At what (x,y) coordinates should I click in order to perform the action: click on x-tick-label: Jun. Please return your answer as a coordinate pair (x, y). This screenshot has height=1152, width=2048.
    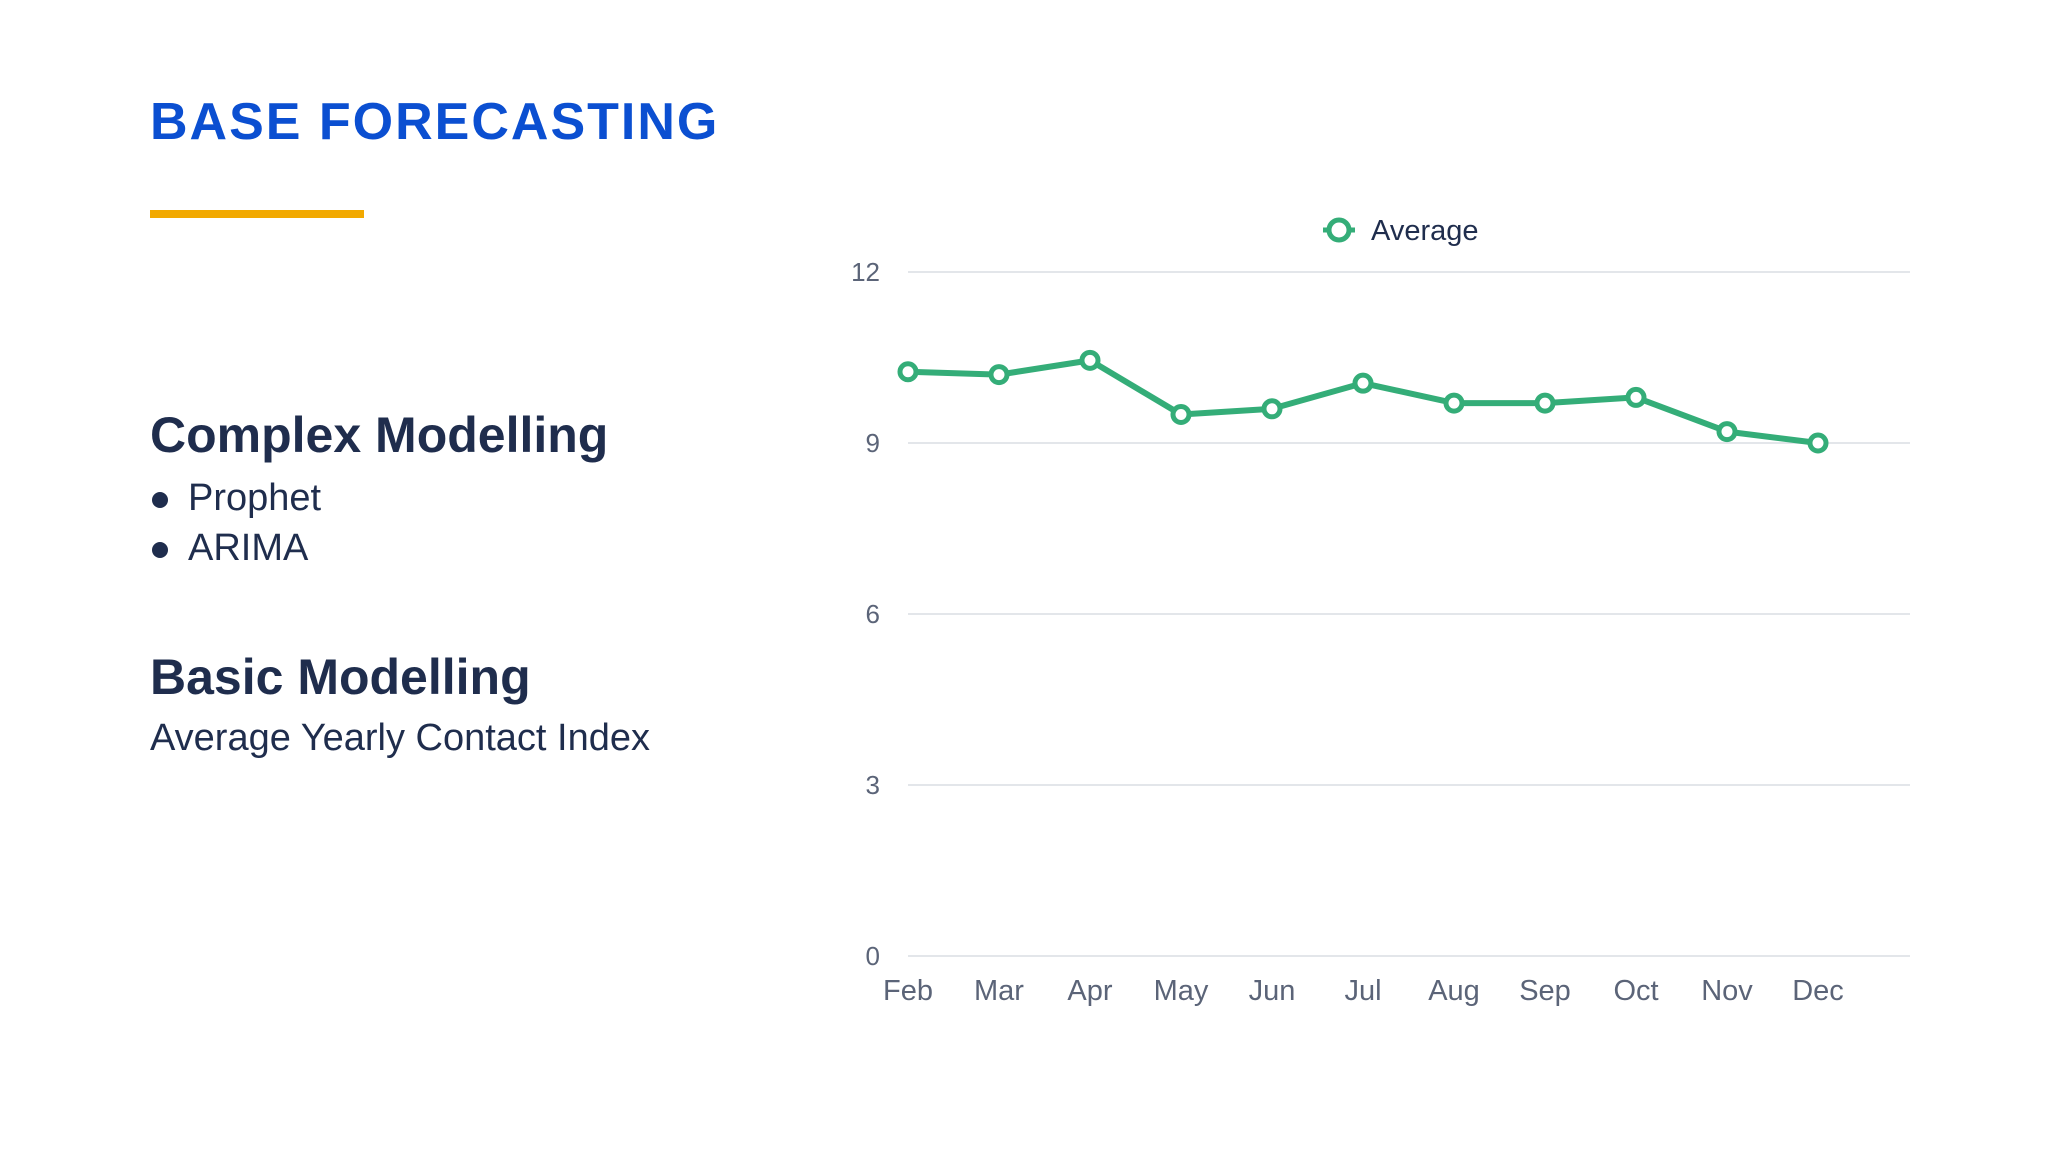
    Looking at the image, I should click on (1272, 991).